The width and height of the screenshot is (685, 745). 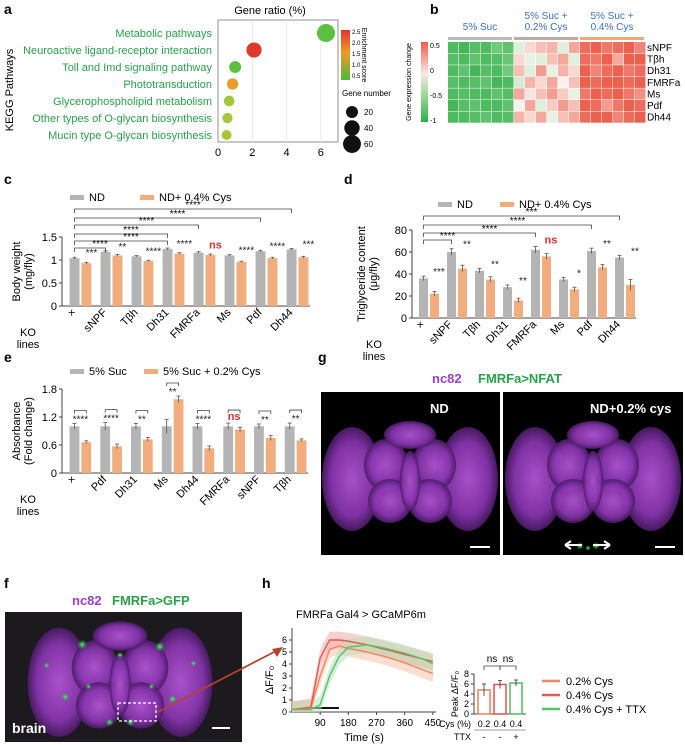 What do you see at coordinates (28, 506) in the screenshot?
I see `e-xlabel: KO lines` at bounding box center [28, 506].